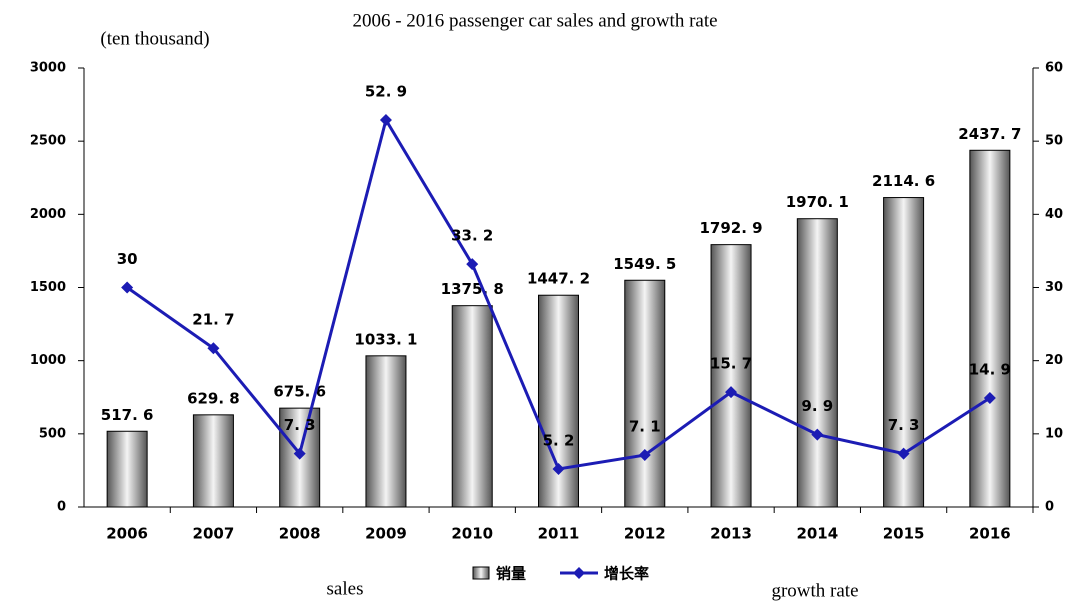 This screenshot has width=1086, height=603. I want to click on x-tick-label: 2012, so click(645, 534).